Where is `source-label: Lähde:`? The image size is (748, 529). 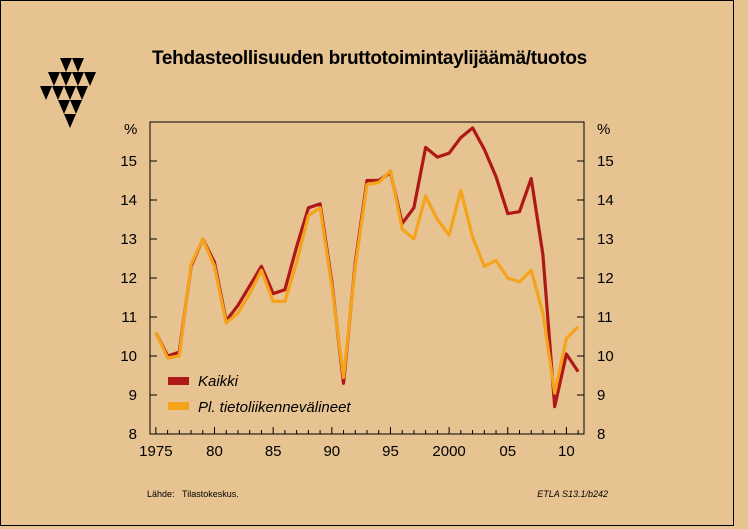
source-label: Lähde: is located at coordinates (161, 494).